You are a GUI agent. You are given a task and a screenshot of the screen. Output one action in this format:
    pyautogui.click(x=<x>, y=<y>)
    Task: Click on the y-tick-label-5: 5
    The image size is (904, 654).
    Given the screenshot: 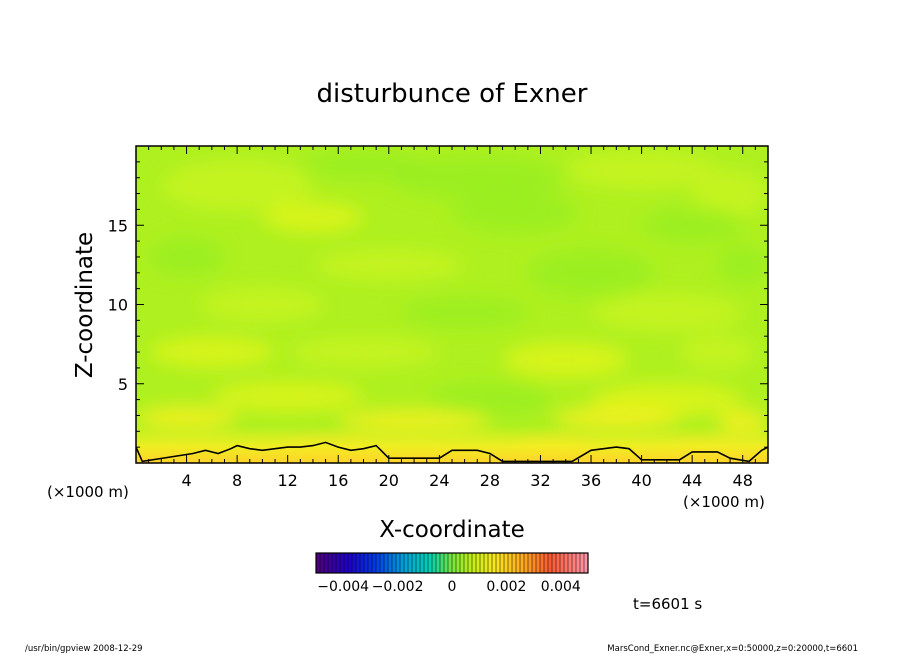 What is the action you would take?
    pyautogui.click(x=123, y=384)
    